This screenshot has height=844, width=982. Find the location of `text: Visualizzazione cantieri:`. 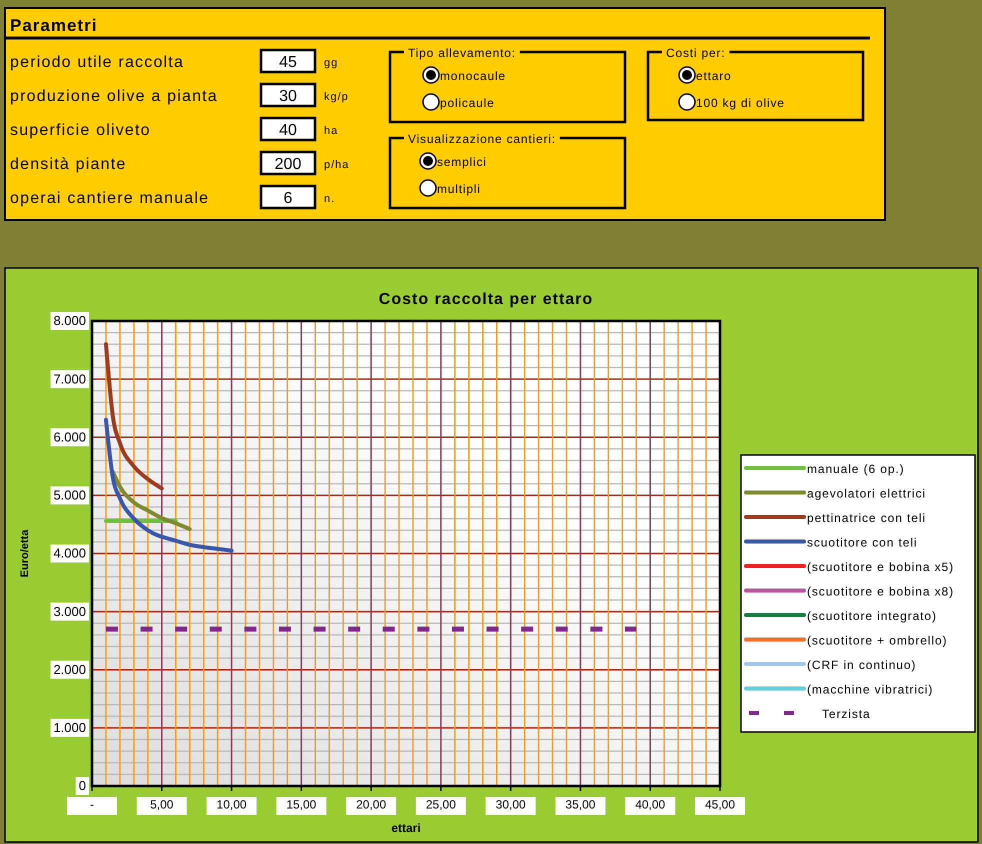

text: Visualizzazione cantieri: is located at coordinates (482, 139).